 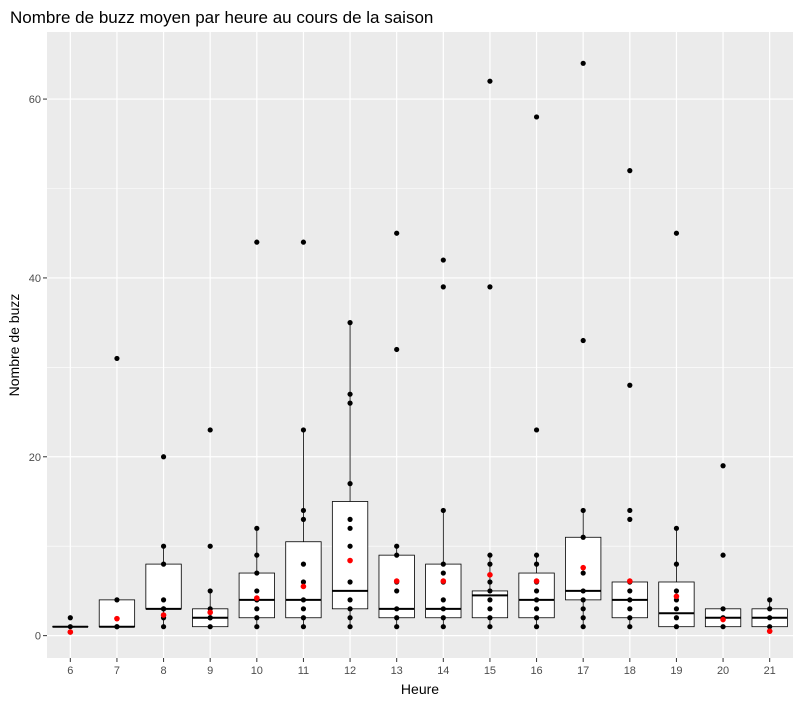 I want to click on x-tick-label: 8, so click(x=164, y=671).